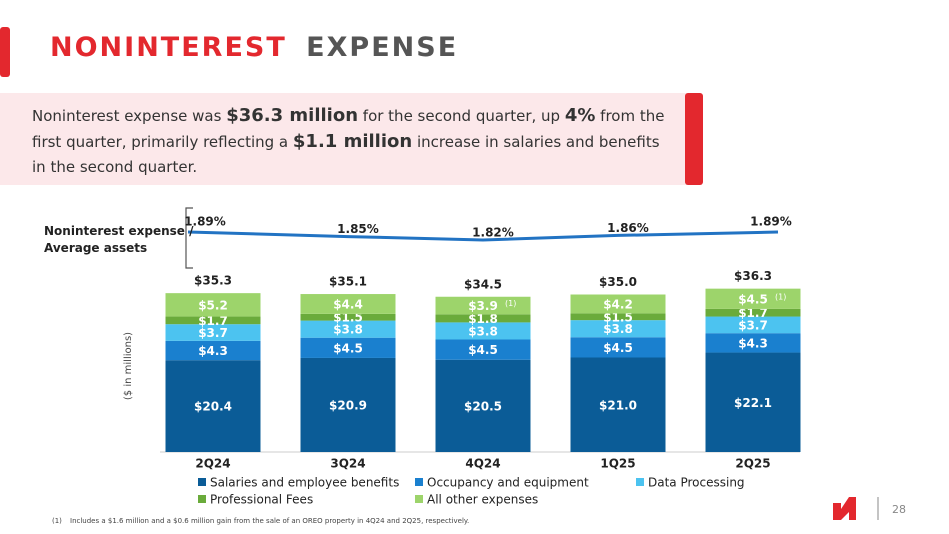 This screenshot has width=949, height=534. I want to click on ratio-label: 1.82%, so click(493, 233).